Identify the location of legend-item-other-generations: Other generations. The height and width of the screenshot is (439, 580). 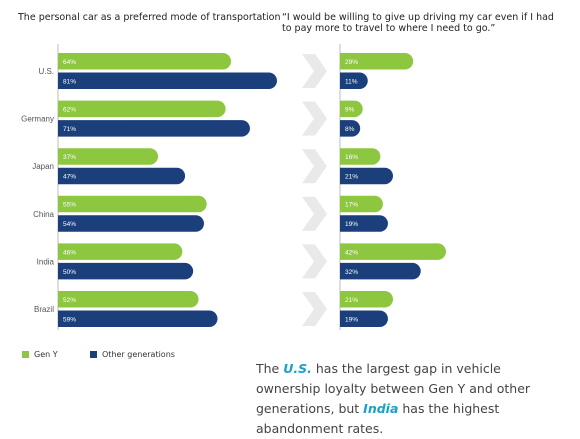
(132, 354).